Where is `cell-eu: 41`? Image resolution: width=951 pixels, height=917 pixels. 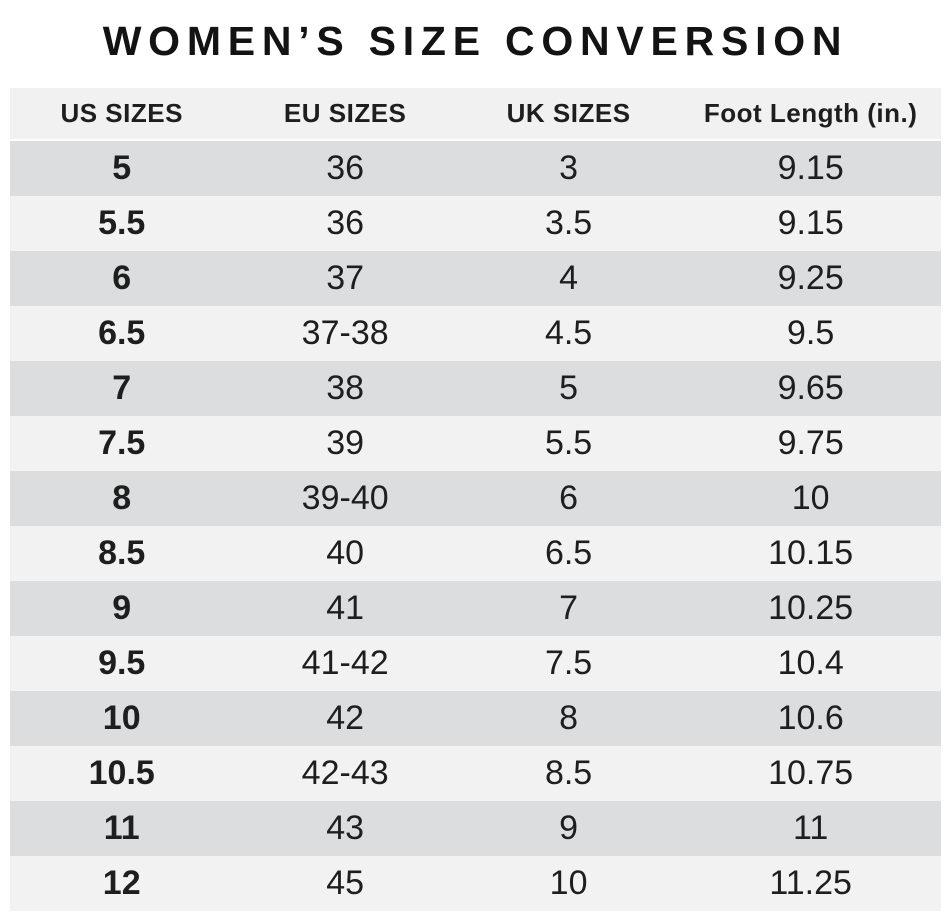 cell-eu: 41 is located at coordinates (345, 608).